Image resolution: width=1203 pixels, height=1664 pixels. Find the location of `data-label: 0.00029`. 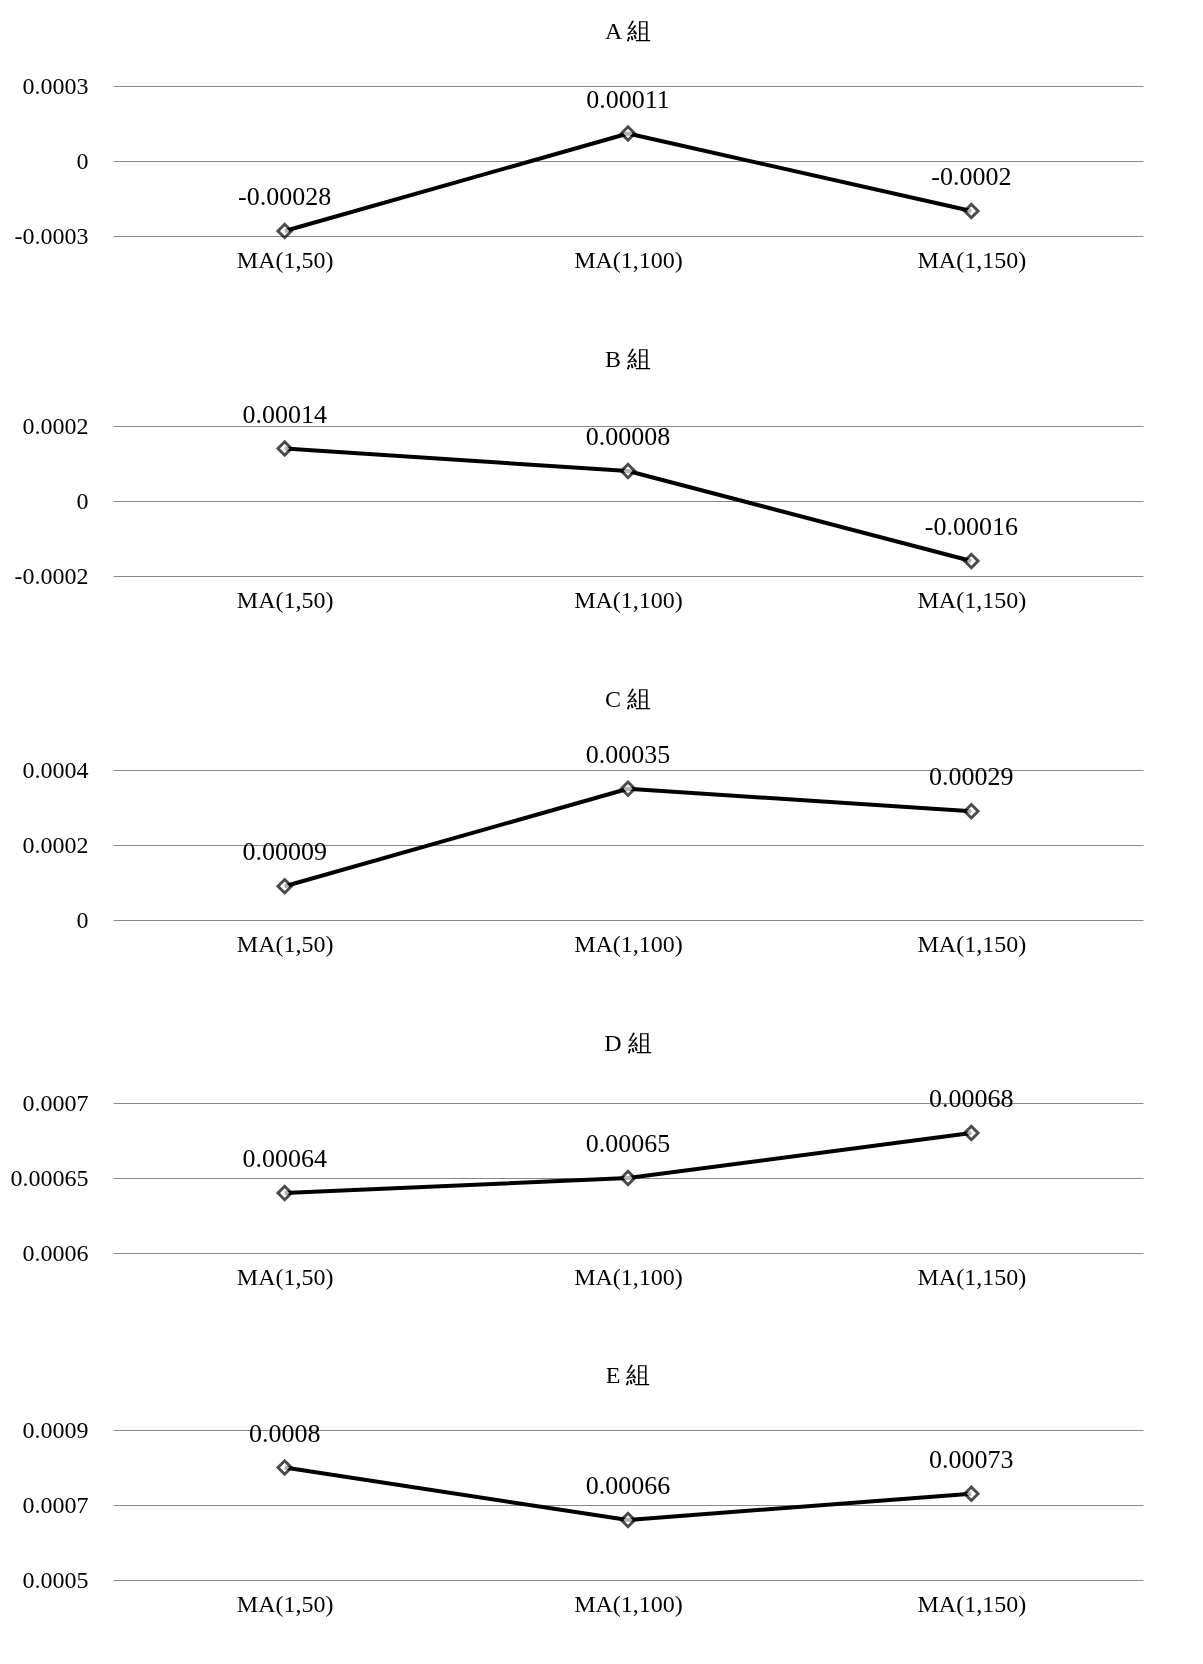

data-label: 0.00029 is located at coordinates (971, 777).